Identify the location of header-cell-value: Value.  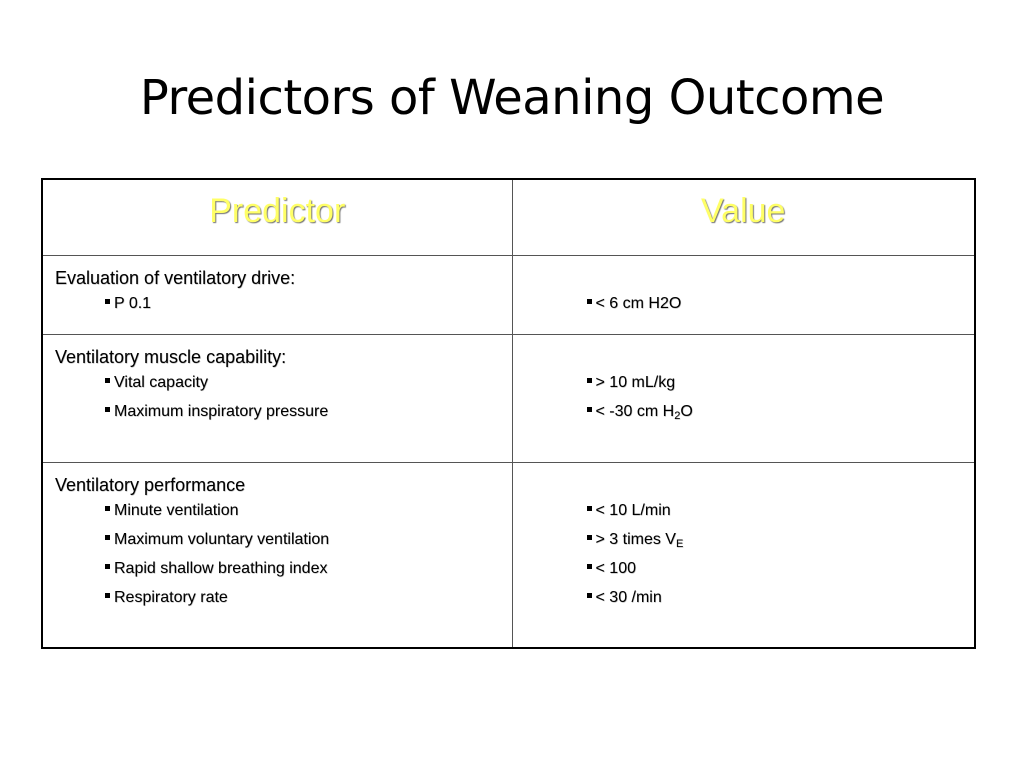
(743, 217).